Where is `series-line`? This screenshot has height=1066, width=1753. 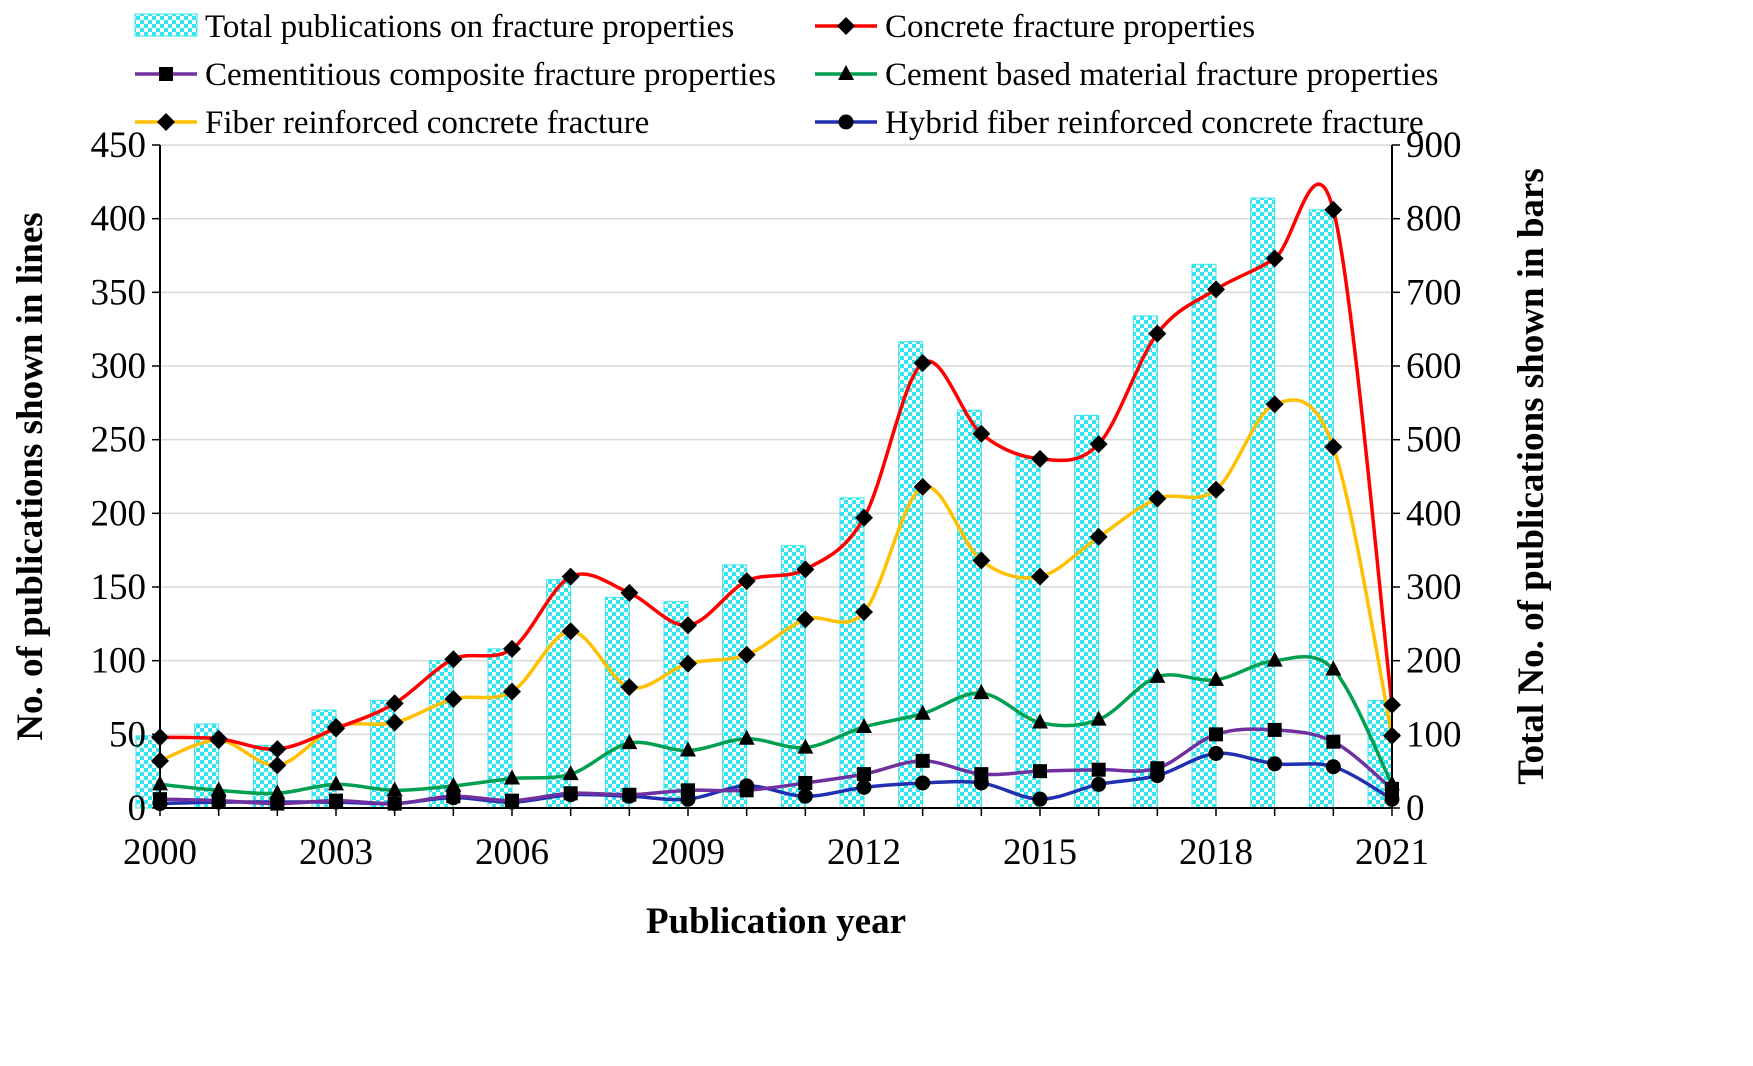
series-line is located at coordinates (776, 766).